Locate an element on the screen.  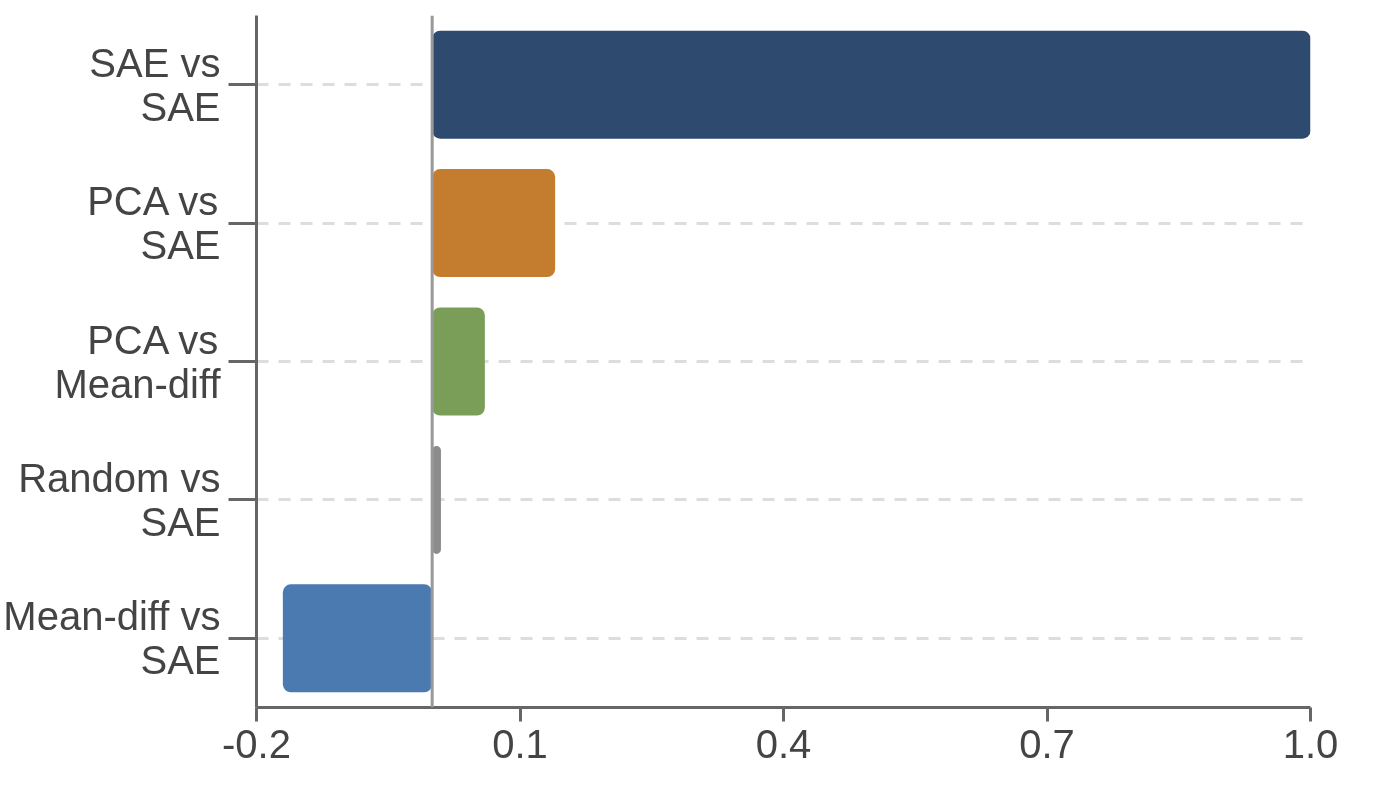
x-tick-label: 0.4 is located at coordinates (783, 743).